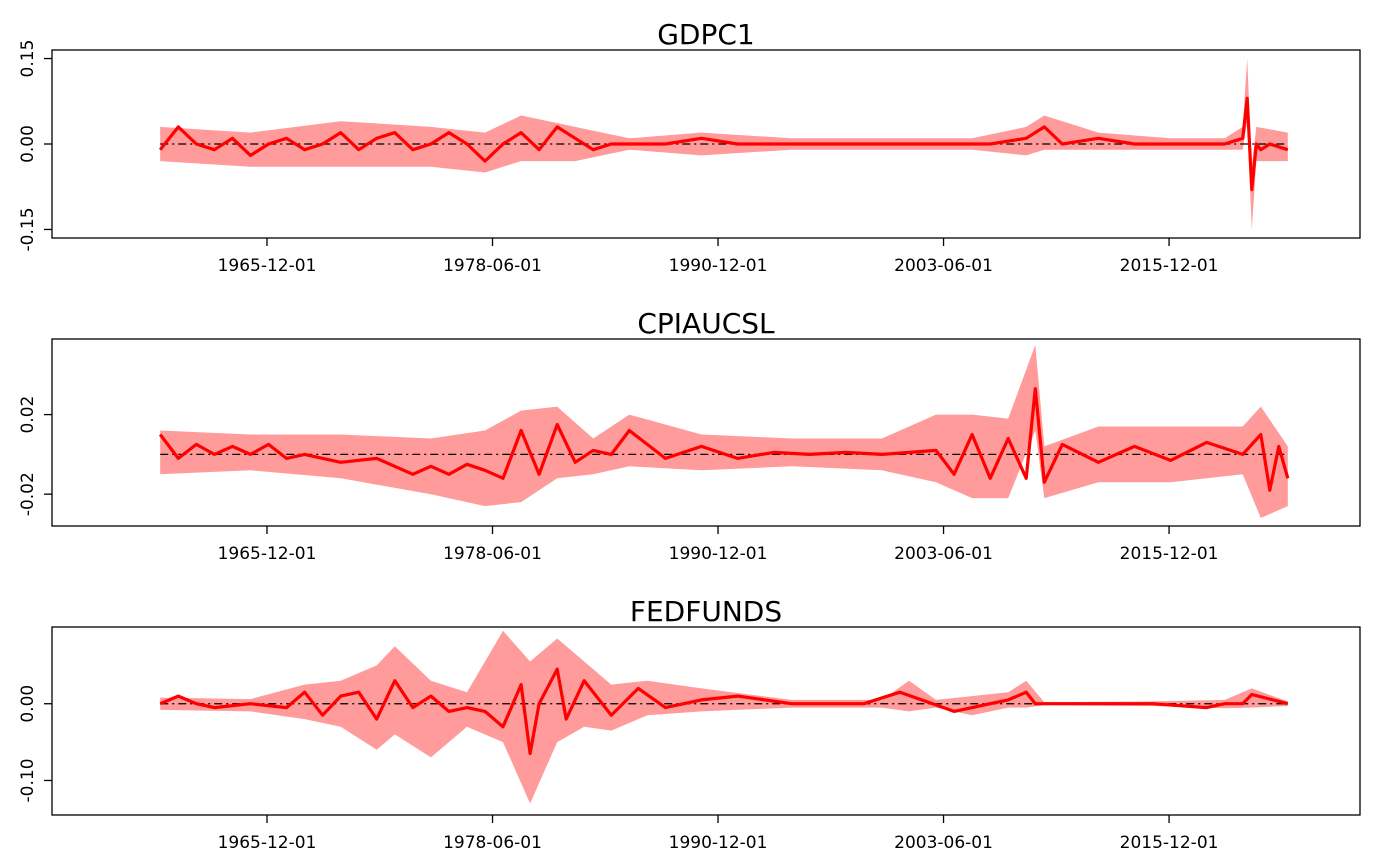  Describe the element at coordinates (28, 780) in the screenshot. I see `y-tick-label: -0.10` at that location.